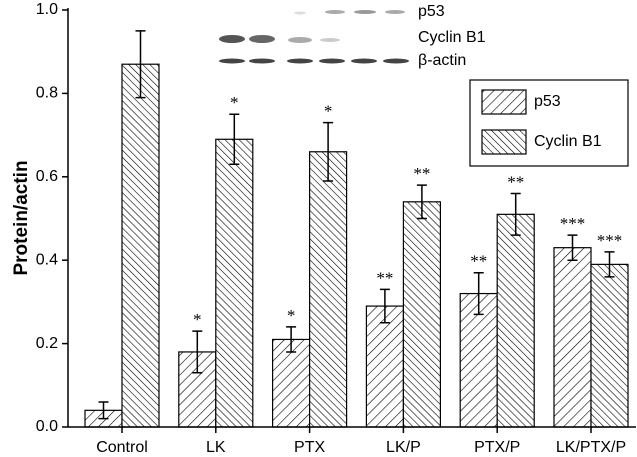 The image size is (637, 457). Describe the element at coordinates (352, 36) in the screenshot. I see `blot: p53 Cyclin B1 β-actin` at that location.